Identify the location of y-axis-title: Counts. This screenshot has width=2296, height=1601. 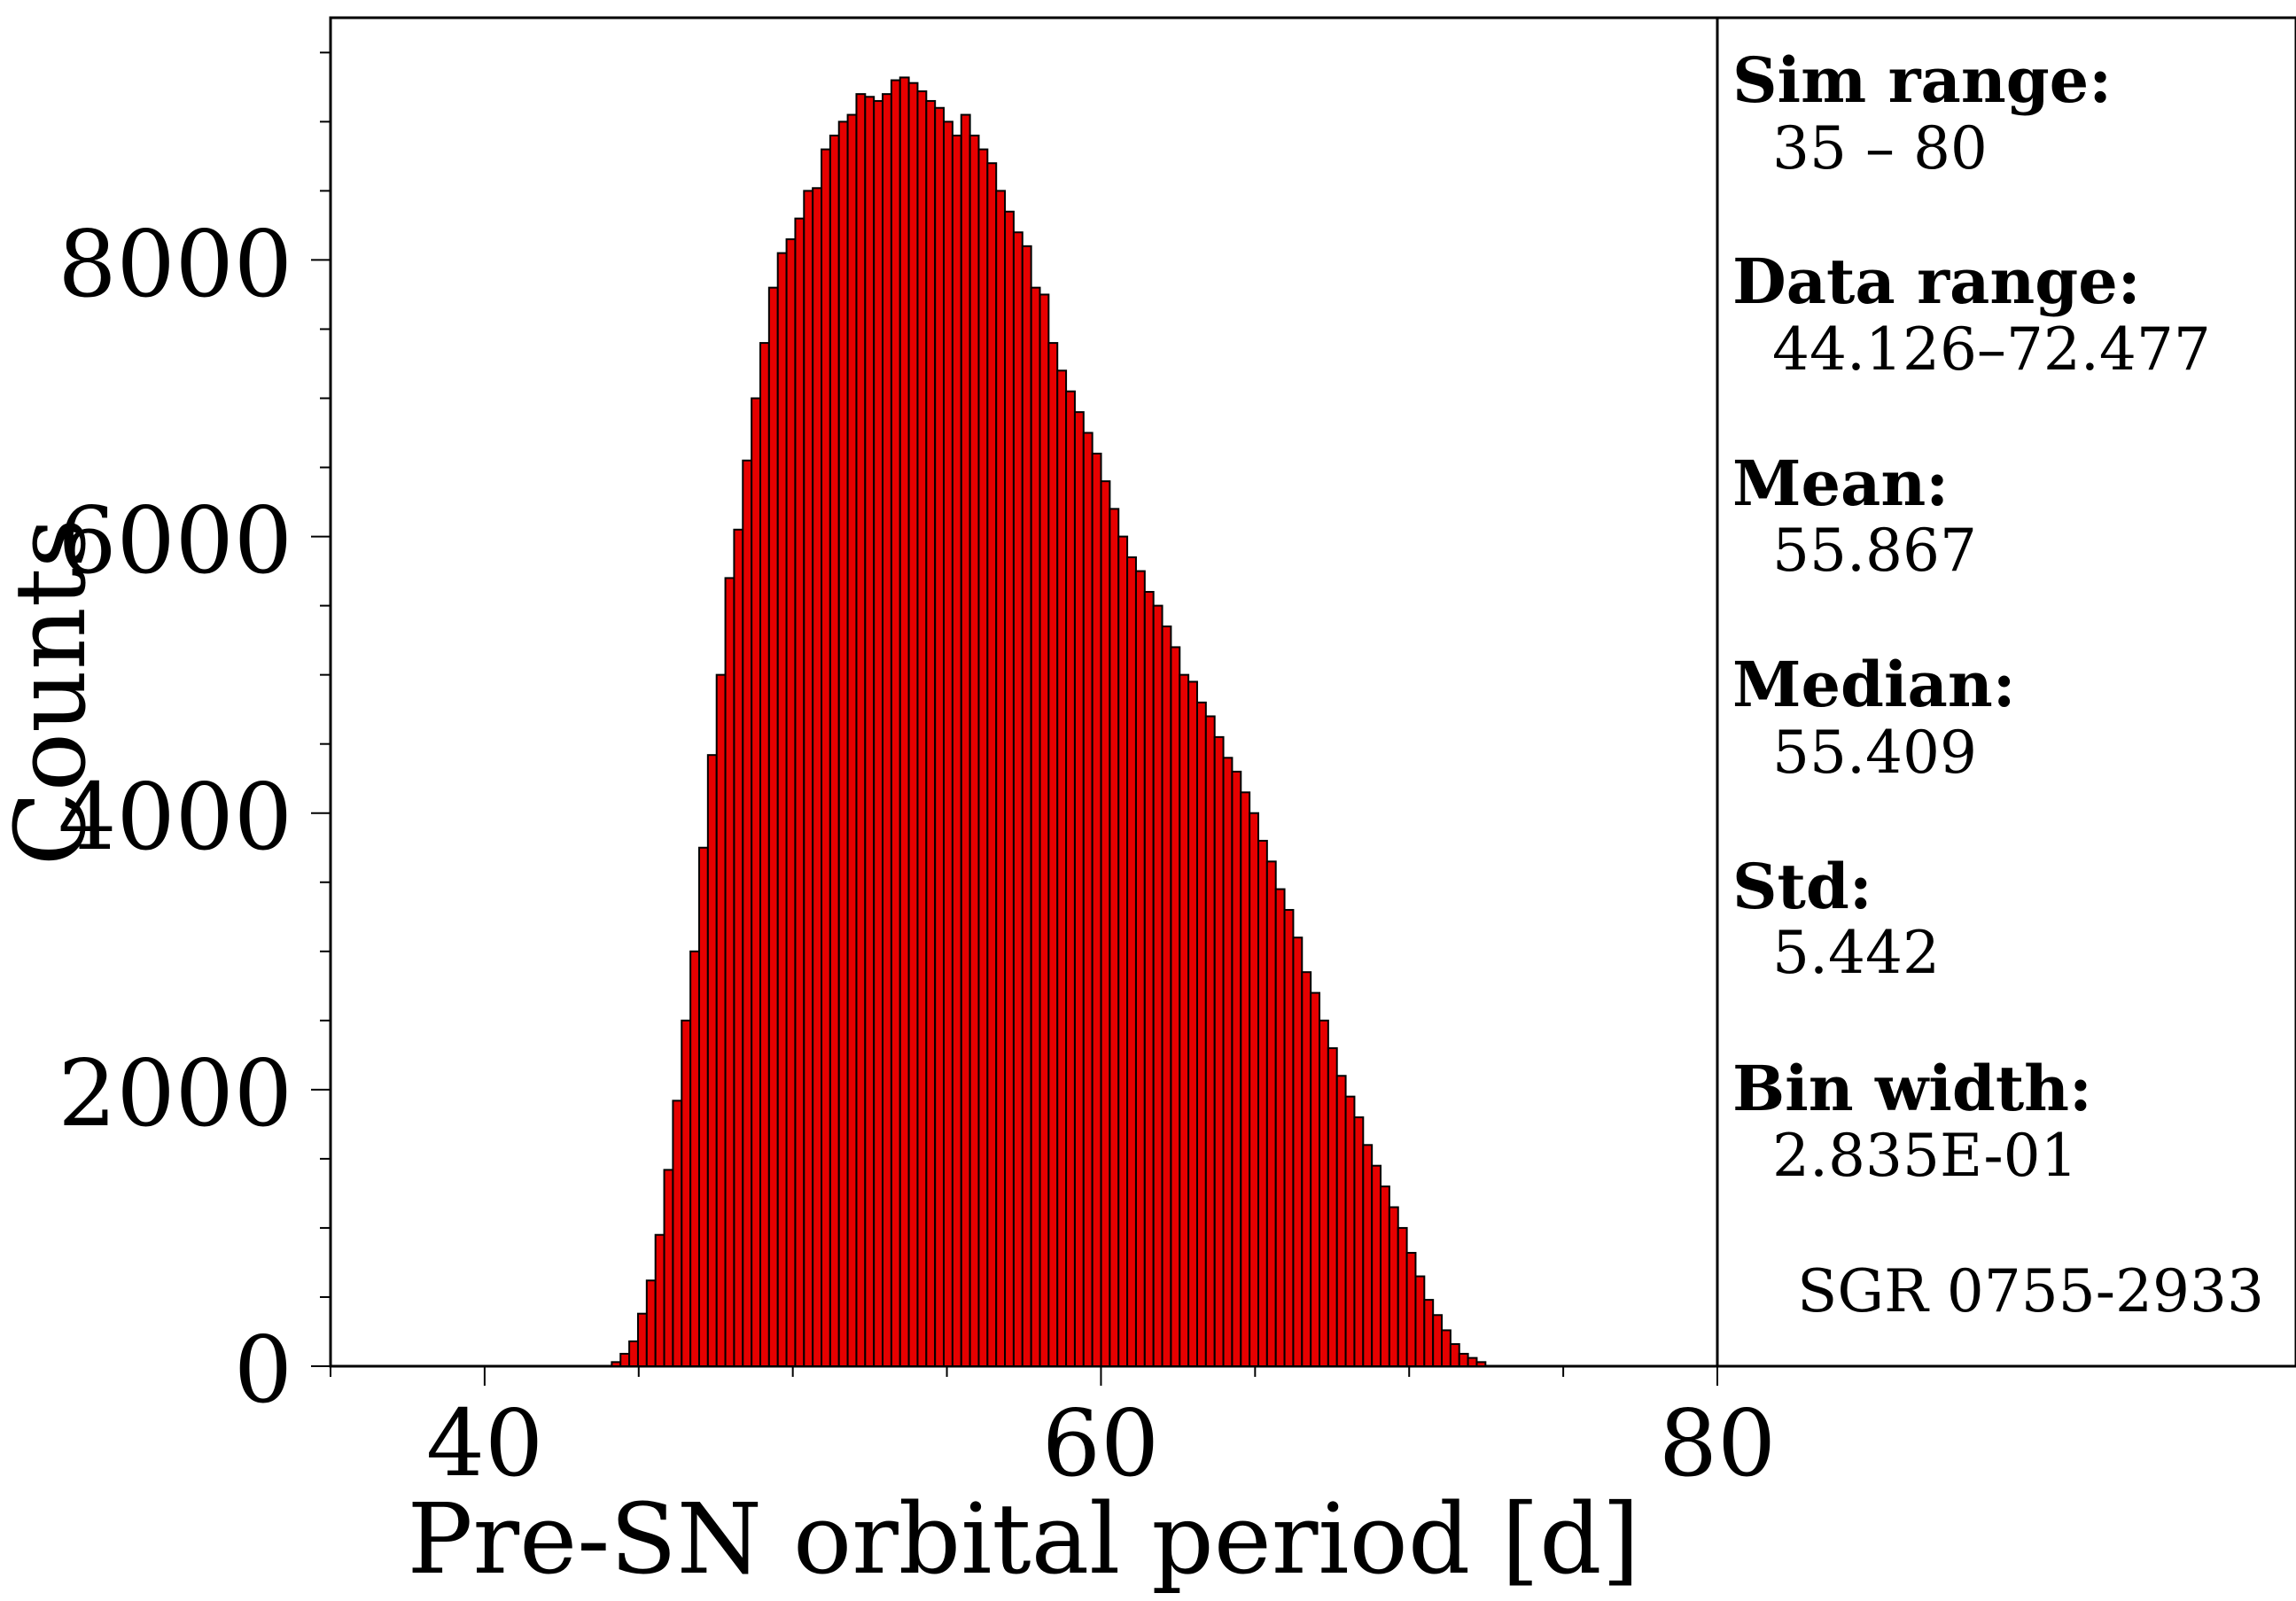
(53, 693).